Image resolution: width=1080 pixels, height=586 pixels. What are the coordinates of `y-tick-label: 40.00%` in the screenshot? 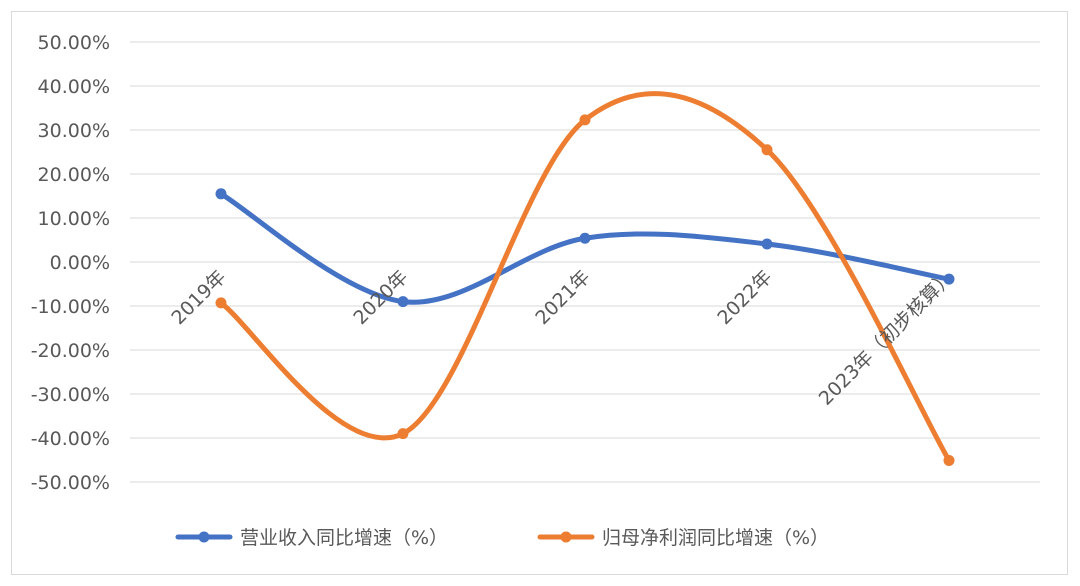 It's located at (74, 87).